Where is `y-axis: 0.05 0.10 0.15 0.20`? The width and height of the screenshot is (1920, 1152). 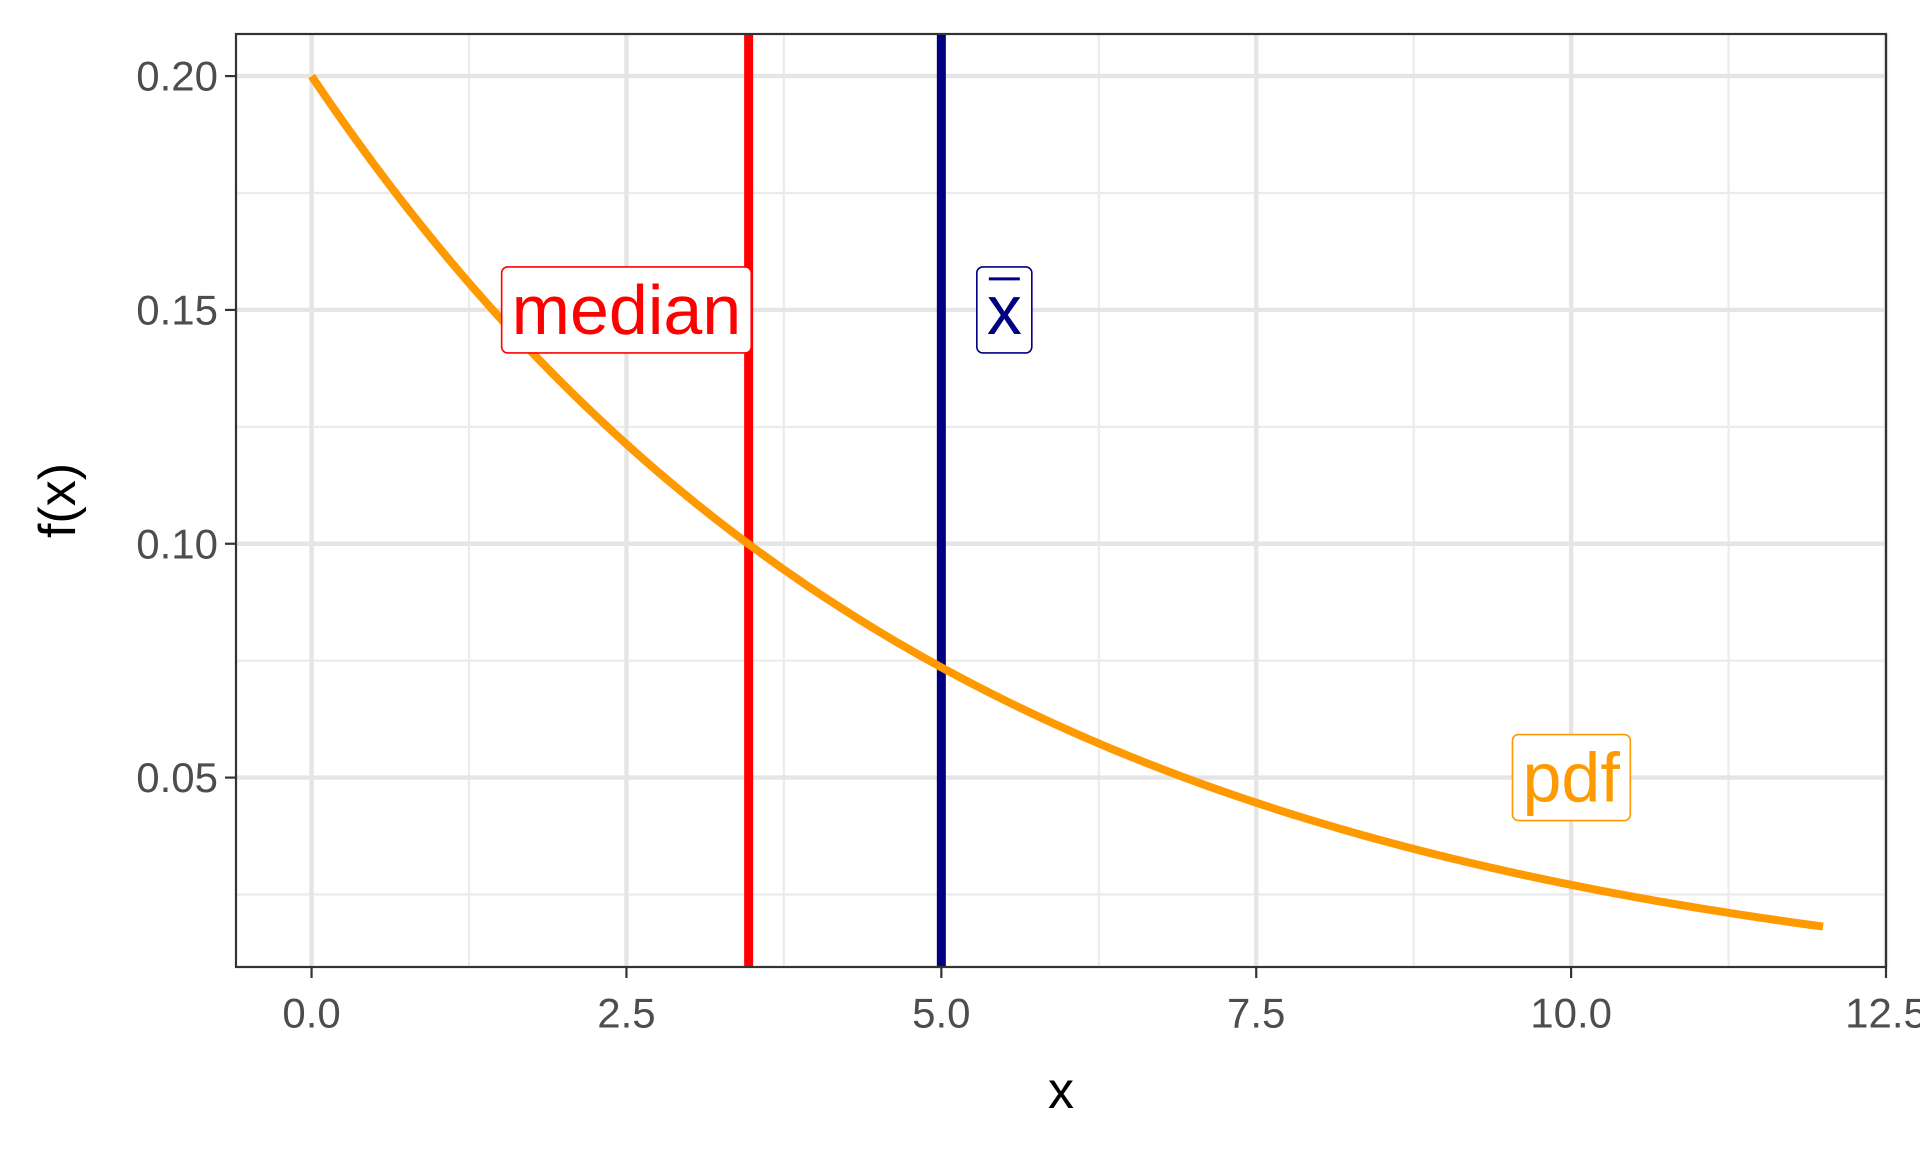
y-axis: 0.05 0.10 0.15 0.20 is located at coordinates (186, 427).